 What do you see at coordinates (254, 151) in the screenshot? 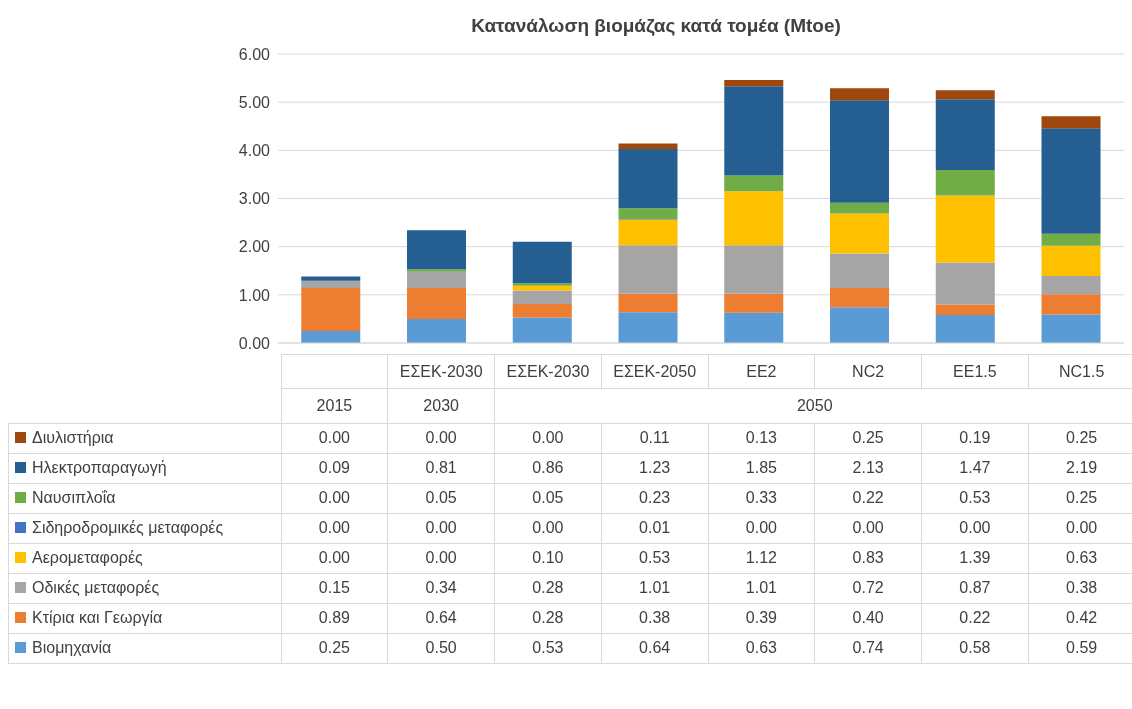
I see `y-tick-label: 4.00` at bounding box center [254, 151].